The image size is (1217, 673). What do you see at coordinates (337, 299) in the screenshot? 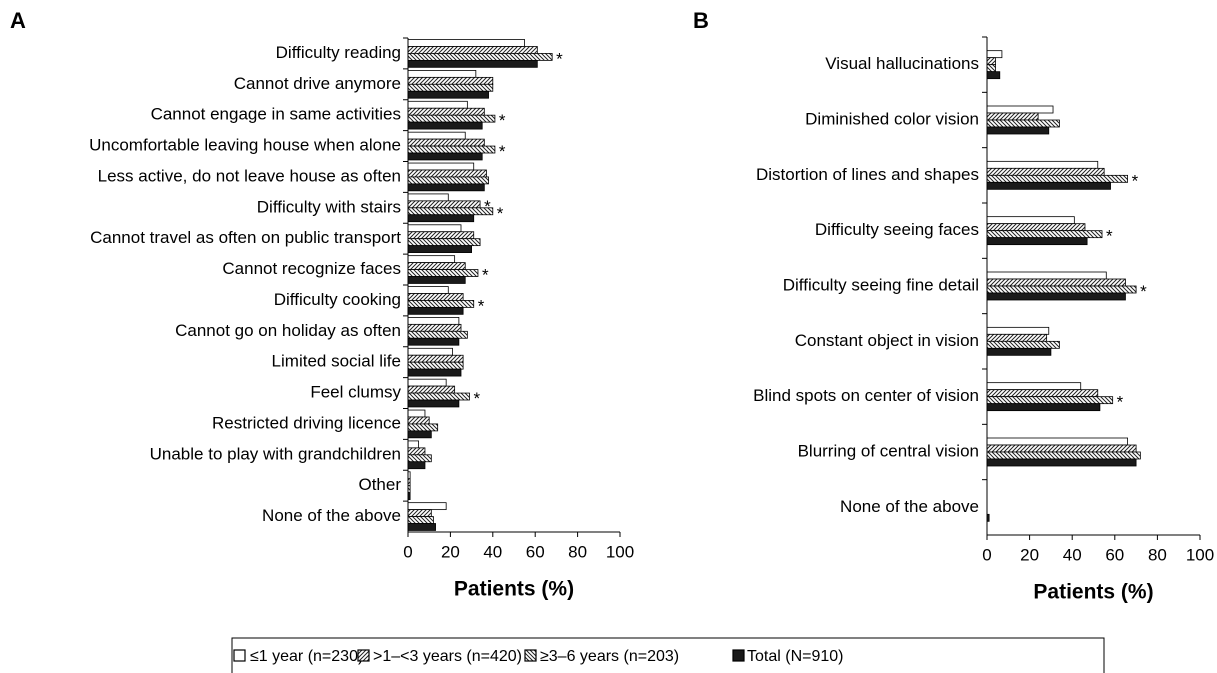
I see `category-label: Difficulty cooking` at bounding box center [337, 299].